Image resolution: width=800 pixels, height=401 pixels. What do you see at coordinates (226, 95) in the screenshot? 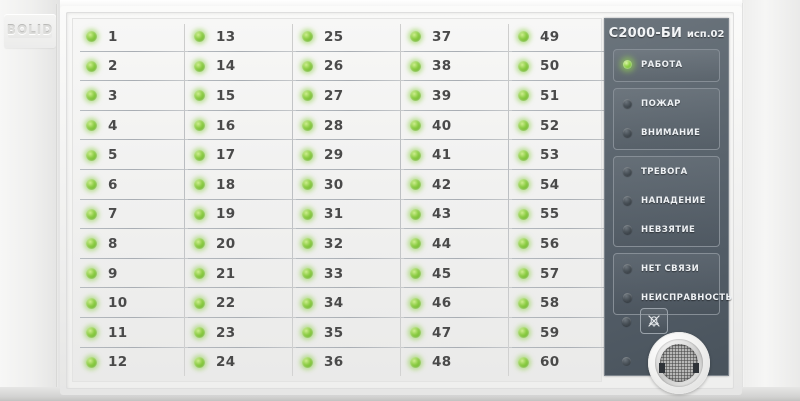
I see `zone-number-label: 15` at bounding box center [226, 95].